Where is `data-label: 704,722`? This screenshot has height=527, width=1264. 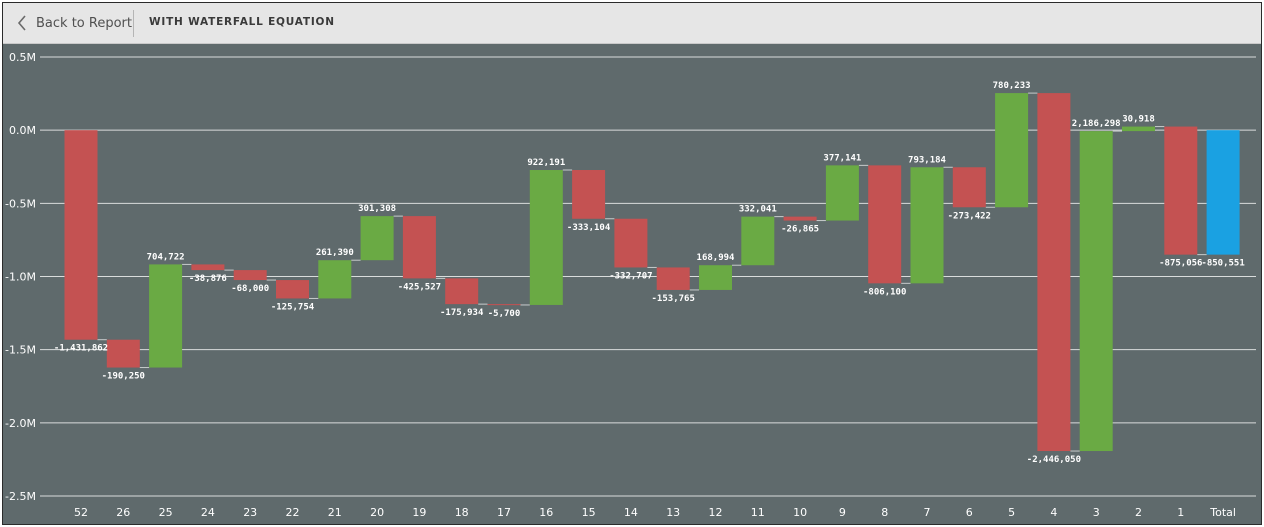
data-label: 704,722 is located at coordinates (166, 257).